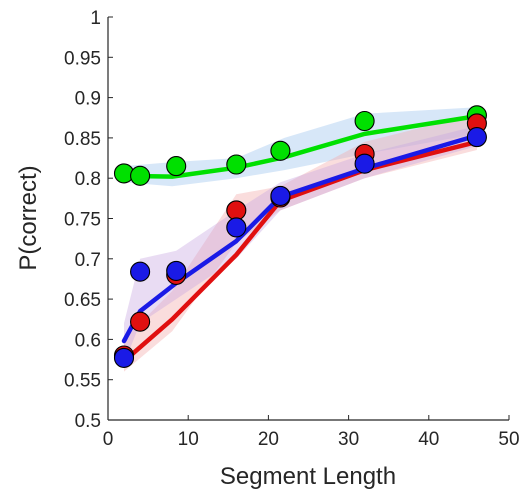 The height and width of the screenshot is (499, 526). Describe the element at coordinates (88, 340) in the screenshot. I see `y-tick-label: 0.6` at that location.